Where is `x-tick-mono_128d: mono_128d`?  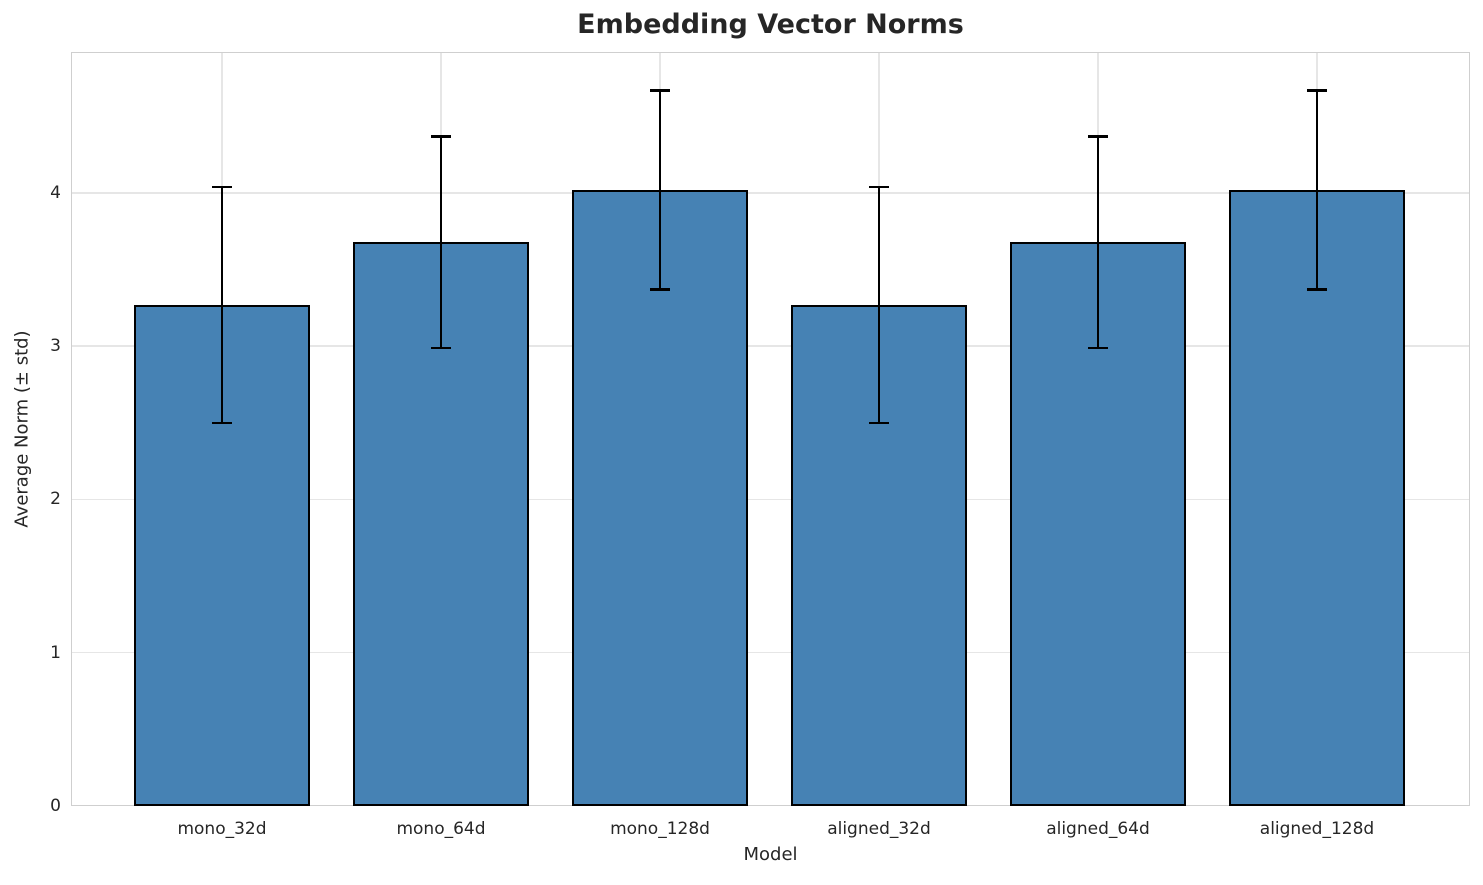
x-tick-mono_128d: mono_128d is located at coordinates (660, 829).